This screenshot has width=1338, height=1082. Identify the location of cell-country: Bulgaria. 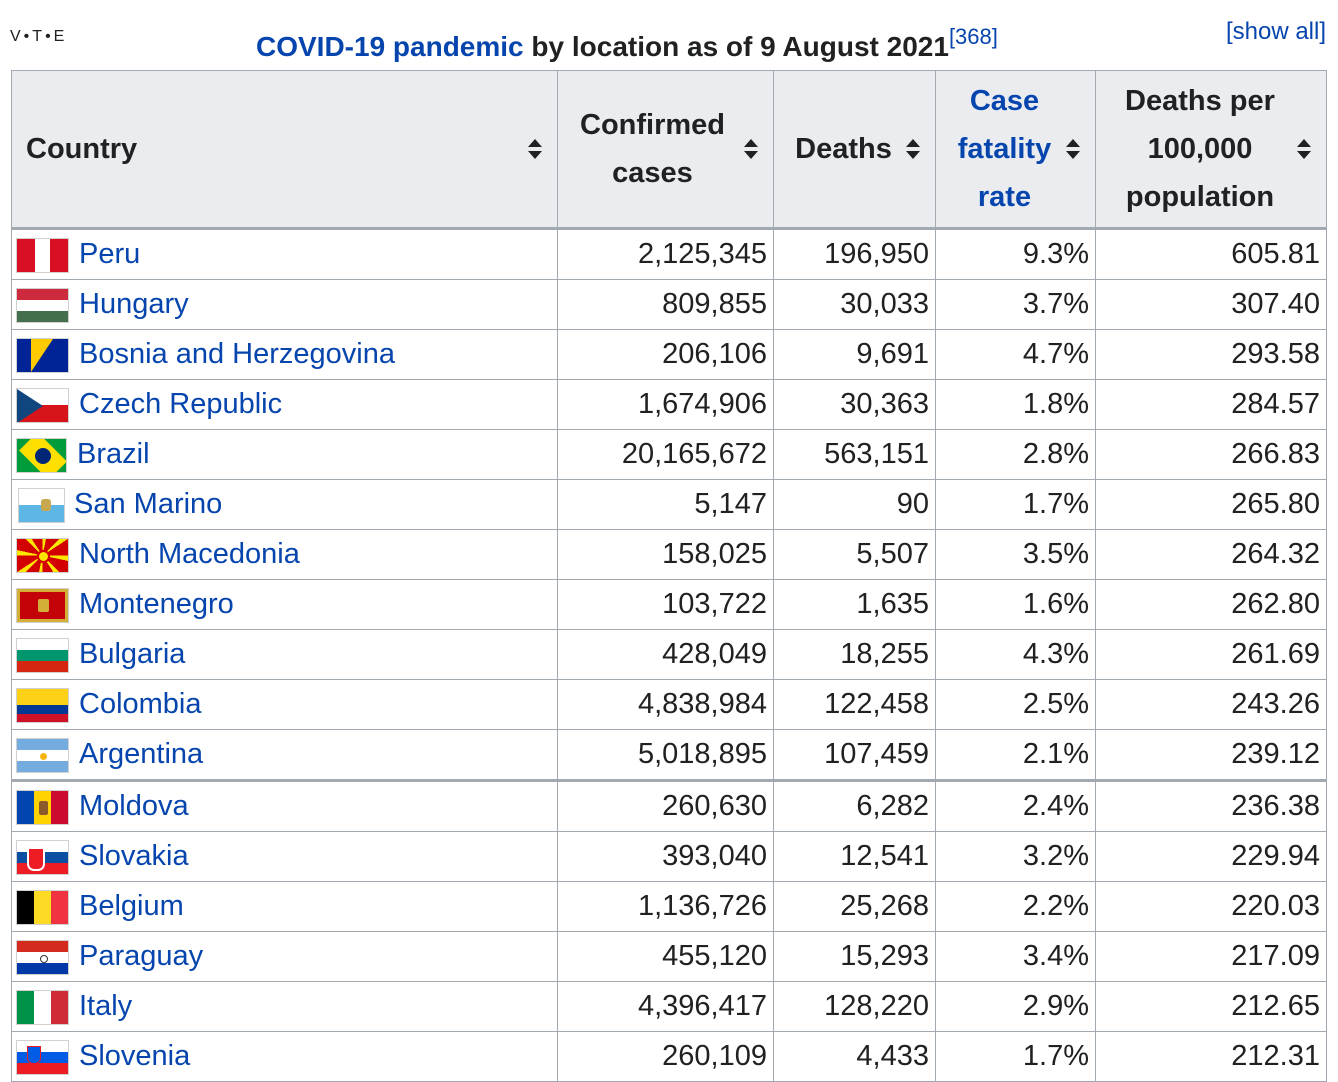
(284, 654).